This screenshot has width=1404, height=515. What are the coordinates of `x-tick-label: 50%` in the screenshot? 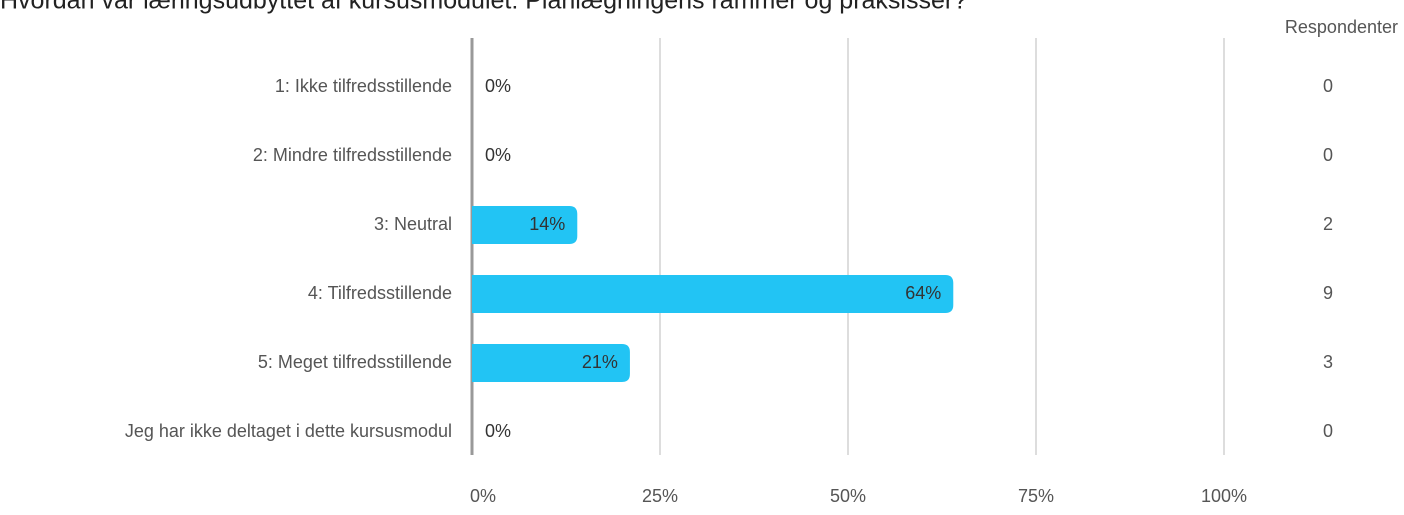 It's located at (848, 496).